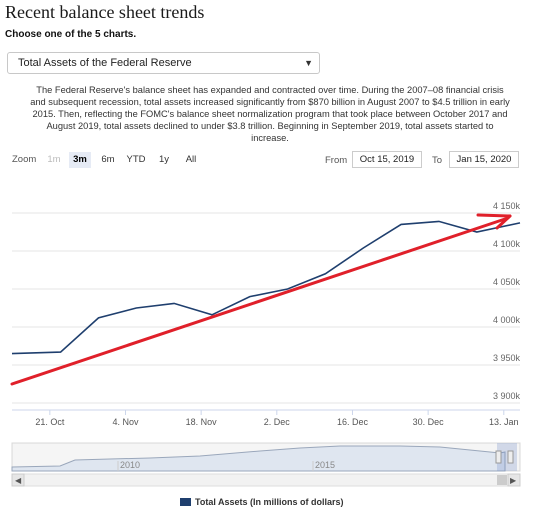 The width and height of the screenshot is (537, 512). Describe the element at coordinates (108, 159) in the screenshot. I see `zoom-6m-button: 6m` at that location.